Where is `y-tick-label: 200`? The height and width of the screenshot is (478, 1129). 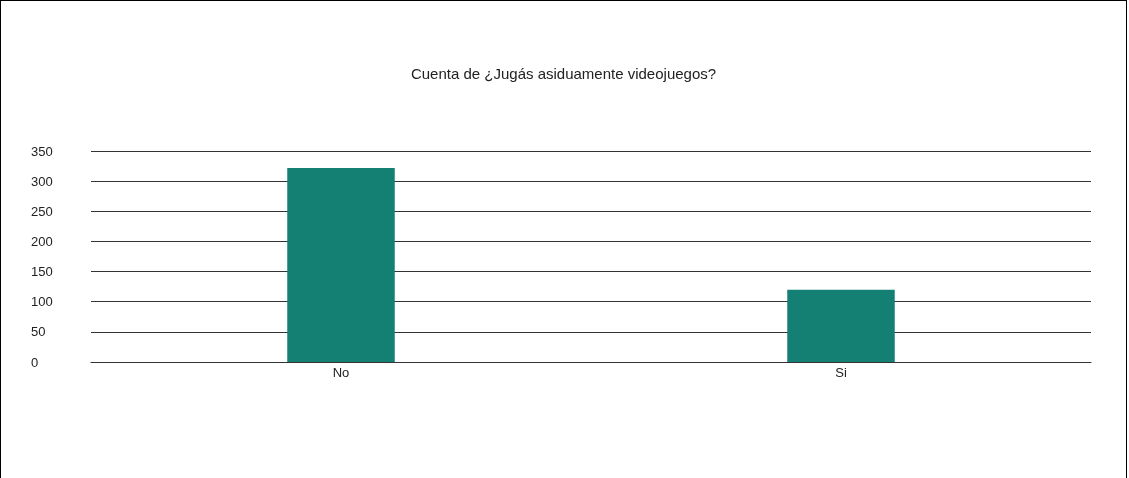
y-tick-label: 200 is located at coordinates (42, 241).